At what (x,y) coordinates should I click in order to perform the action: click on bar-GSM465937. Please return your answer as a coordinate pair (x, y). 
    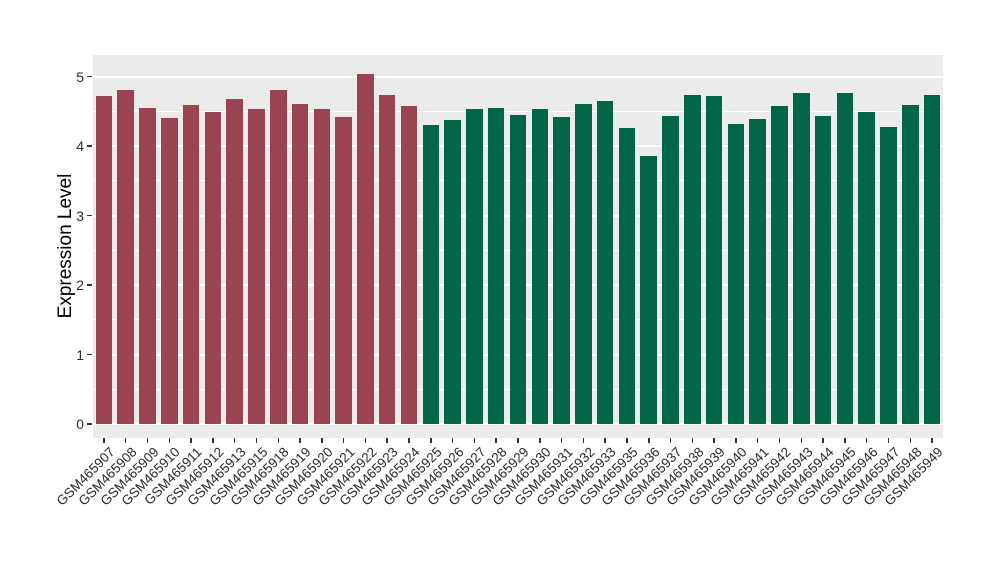
    Looking at the image, I should click on (670, 270).